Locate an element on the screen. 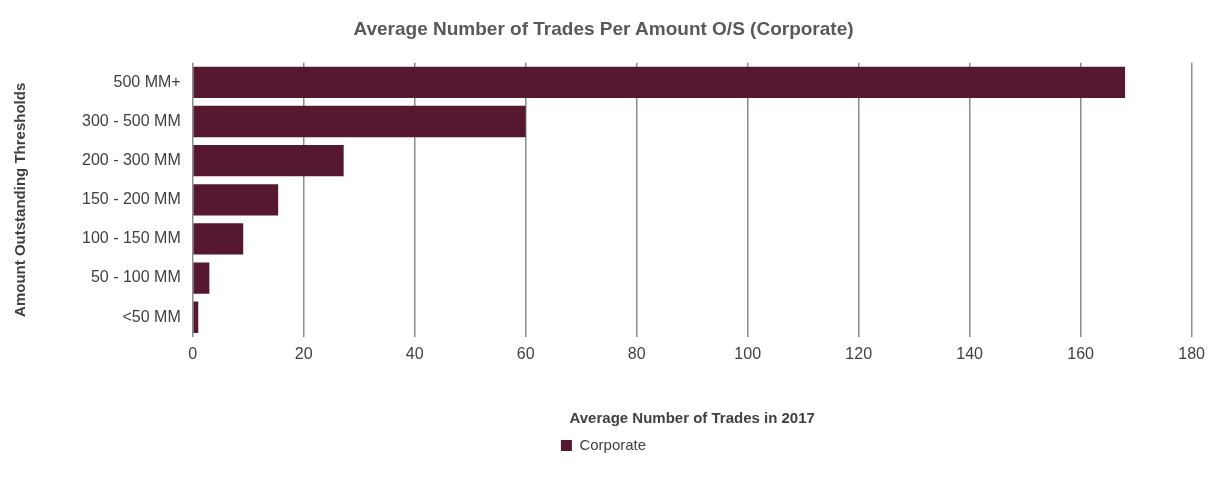 The image size is (1221, 479). x-tick-label: 180 is located at coordinates (1192, 353).